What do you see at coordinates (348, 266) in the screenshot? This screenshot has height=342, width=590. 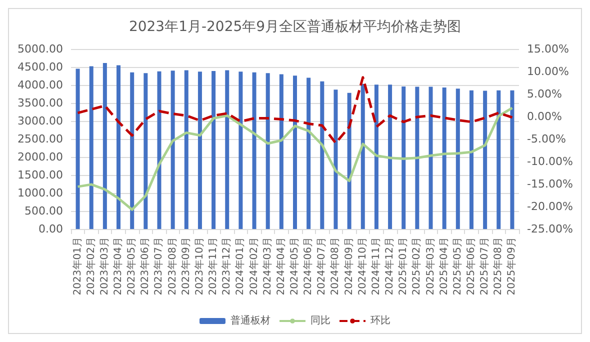 I see `x-tick-label: 2024年09月` at bounding box center [348, 266].